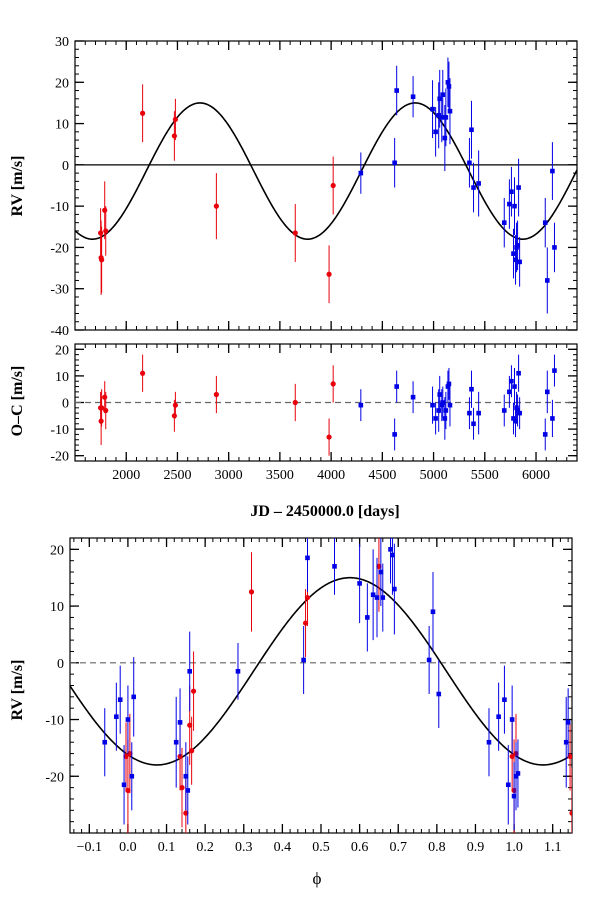 Image resolution: width=600 pixels, height=910 pixels. What do you see at coordinates (17, 401) in the screenshot?
I see `middle-y-axis-label: O–C [m/s]` at bounding box center [17, 401].